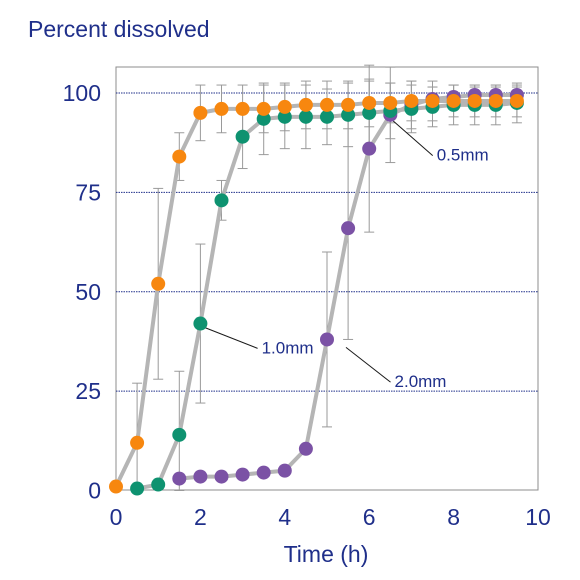 This screenshot has height=580, width=580. Describe the element at coordinates (538, 517) in the screenshot. I see `x-tick-label-10: 10` at that location.